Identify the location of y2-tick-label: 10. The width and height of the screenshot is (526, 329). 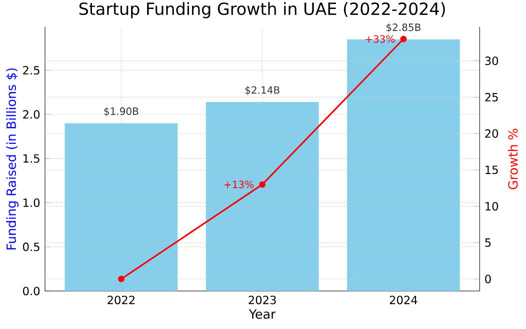
(492, 206).